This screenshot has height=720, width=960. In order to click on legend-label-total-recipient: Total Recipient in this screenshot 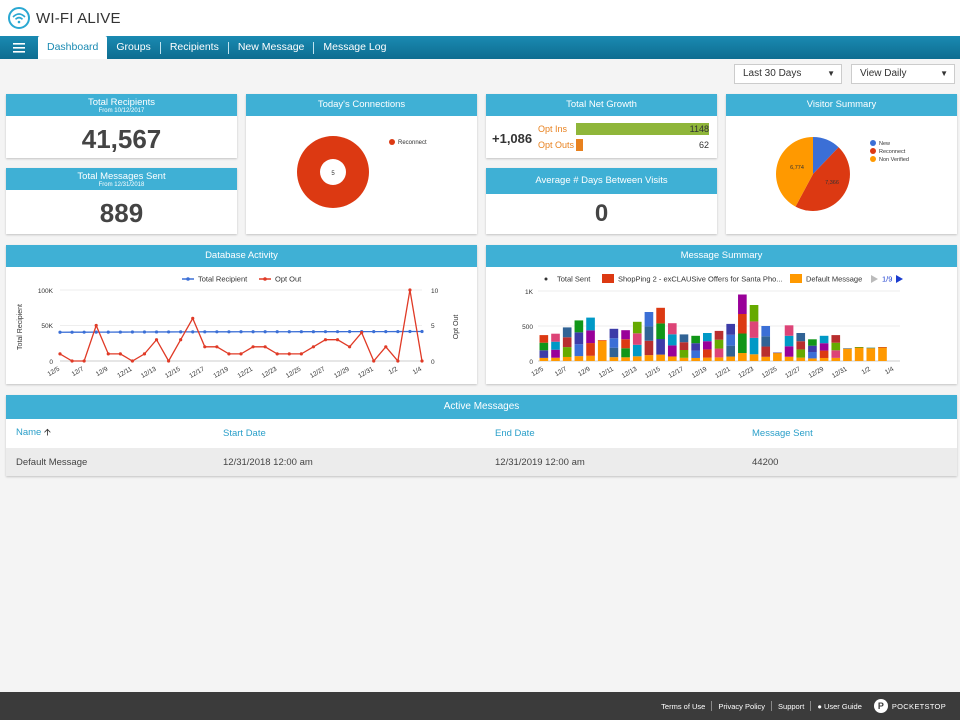, I will do `click(223, 279)`.